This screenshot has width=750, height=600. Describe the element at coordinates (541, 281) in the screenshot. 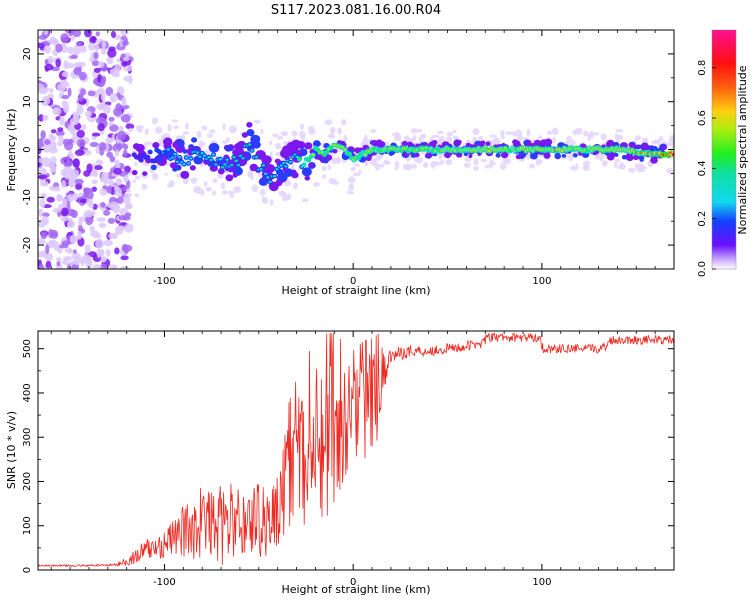

I see `x-tick-label: 100` at that location.